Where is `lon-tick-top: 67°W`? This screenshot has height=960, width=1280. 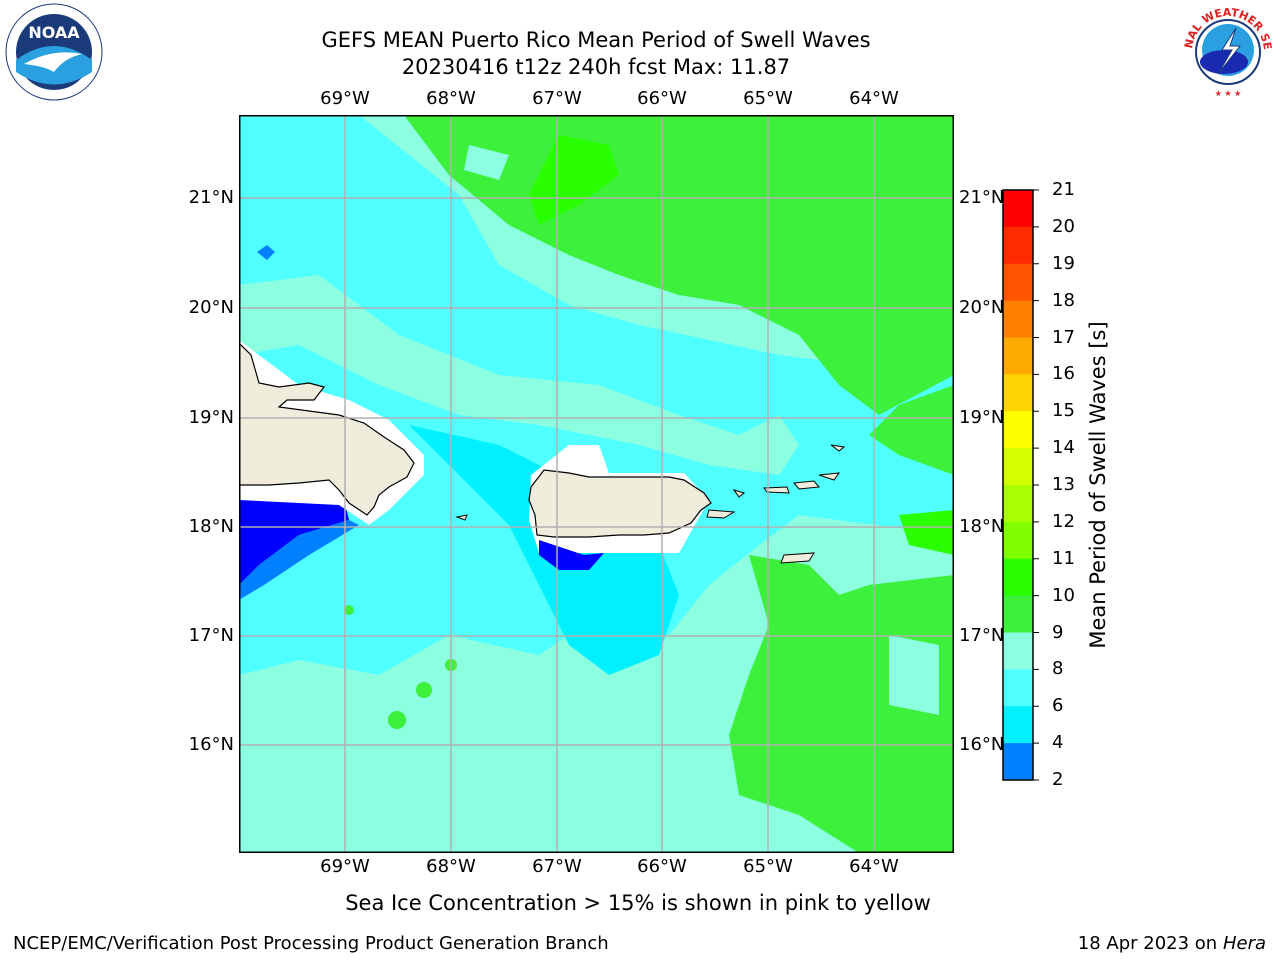
lon-tick-top: 67°W is located at coordinates (557, 98).